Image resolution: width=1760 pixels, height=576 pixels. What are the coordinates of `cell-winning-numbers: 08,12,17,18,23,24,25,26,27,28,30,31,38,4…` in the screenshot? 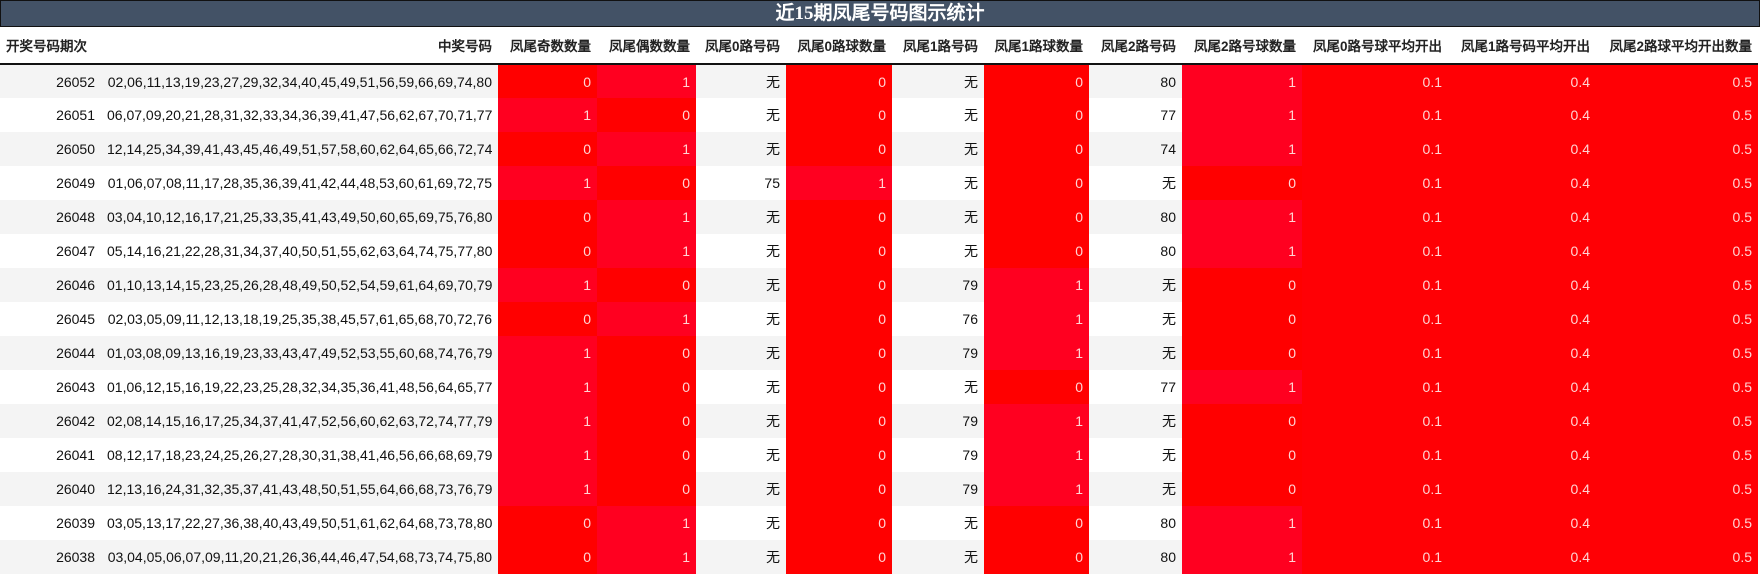 It's located at (299, 455).